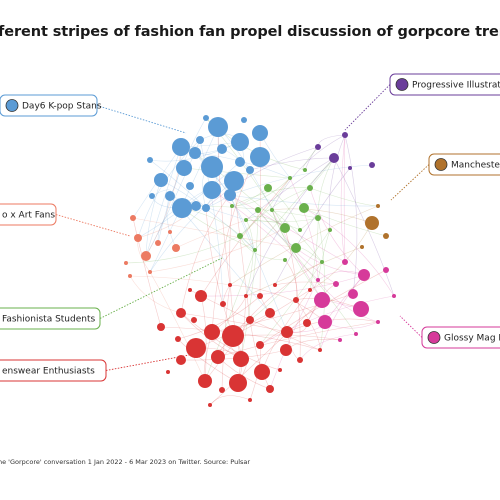  I want to click on callout-label-o-x-art-fans: o x Art Fans, so click(28, 216).